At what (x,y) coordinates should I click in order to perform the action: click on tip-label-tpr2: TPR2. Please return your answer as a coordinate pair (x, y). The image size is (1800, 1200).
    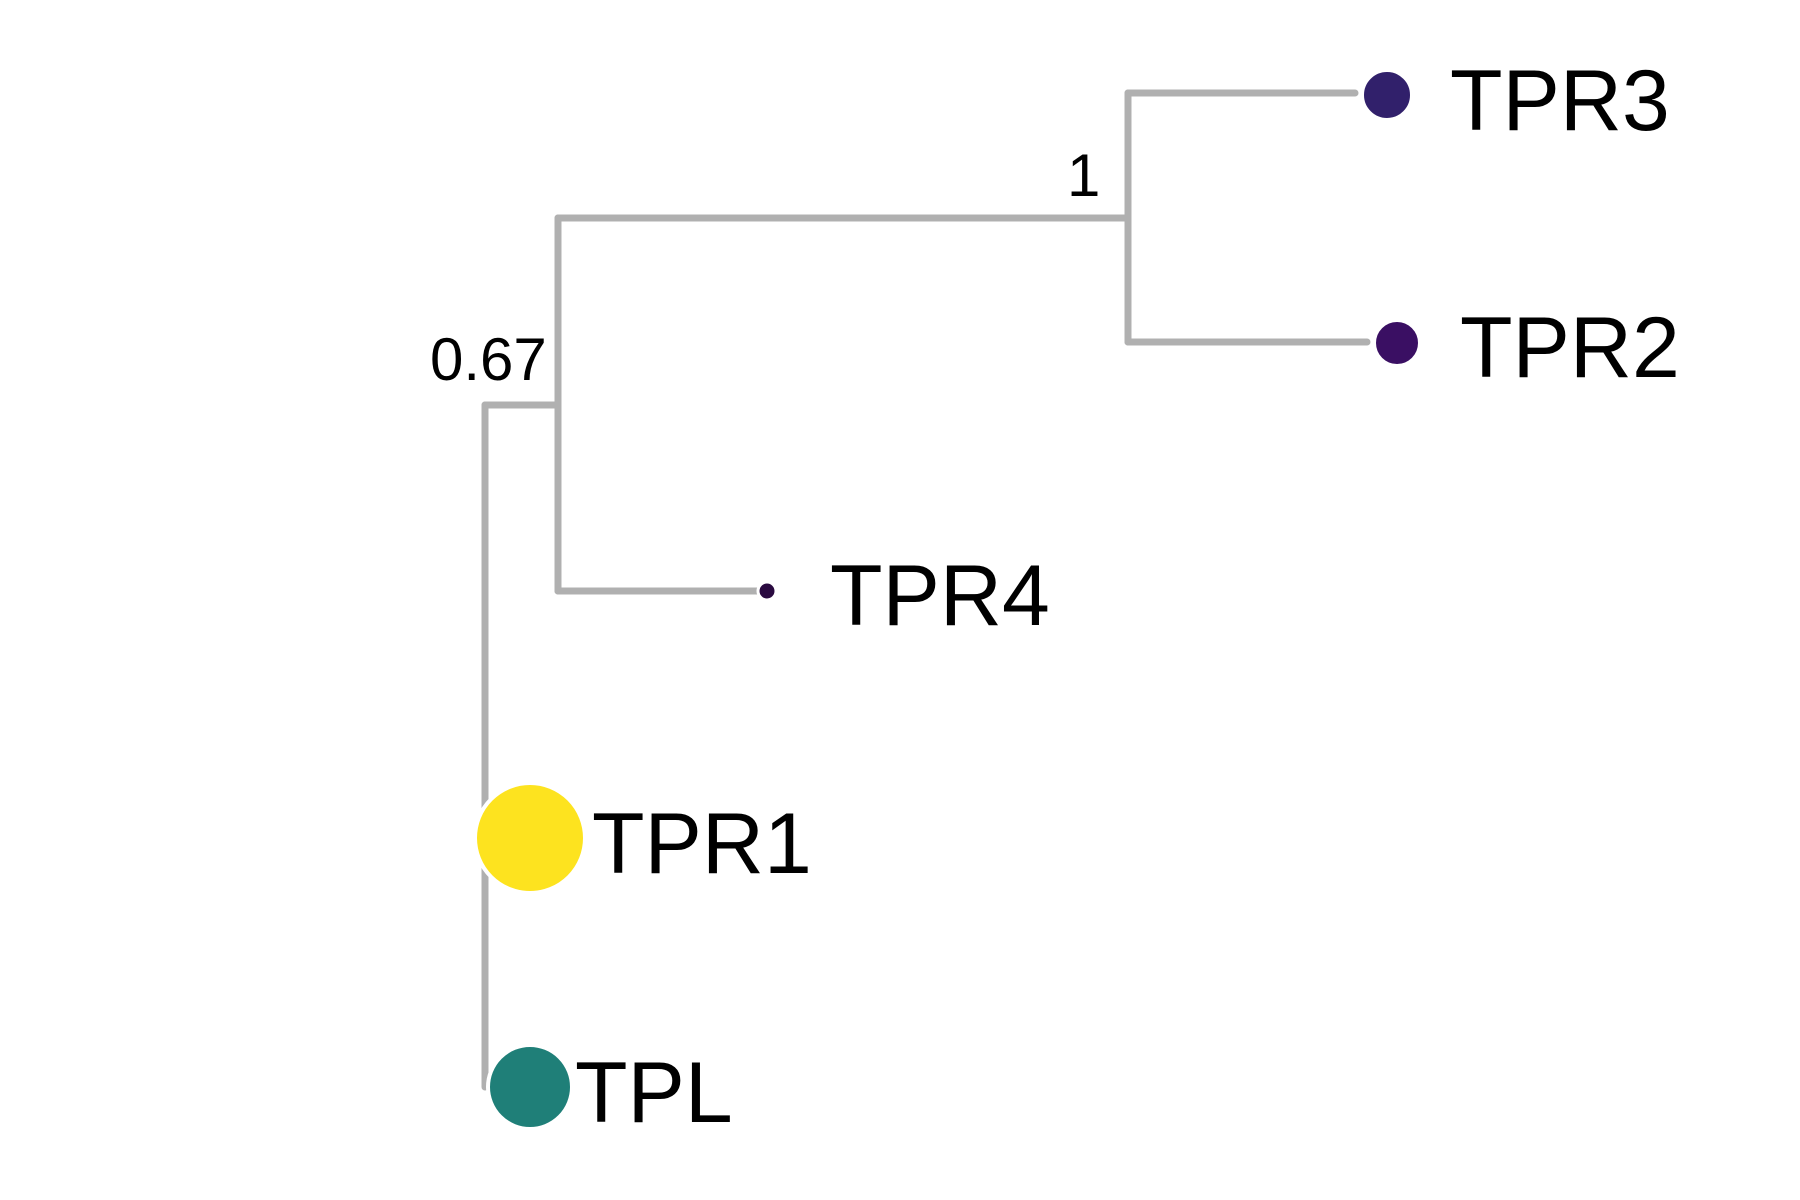
    Looking at the image, I should click on (1570, 348).